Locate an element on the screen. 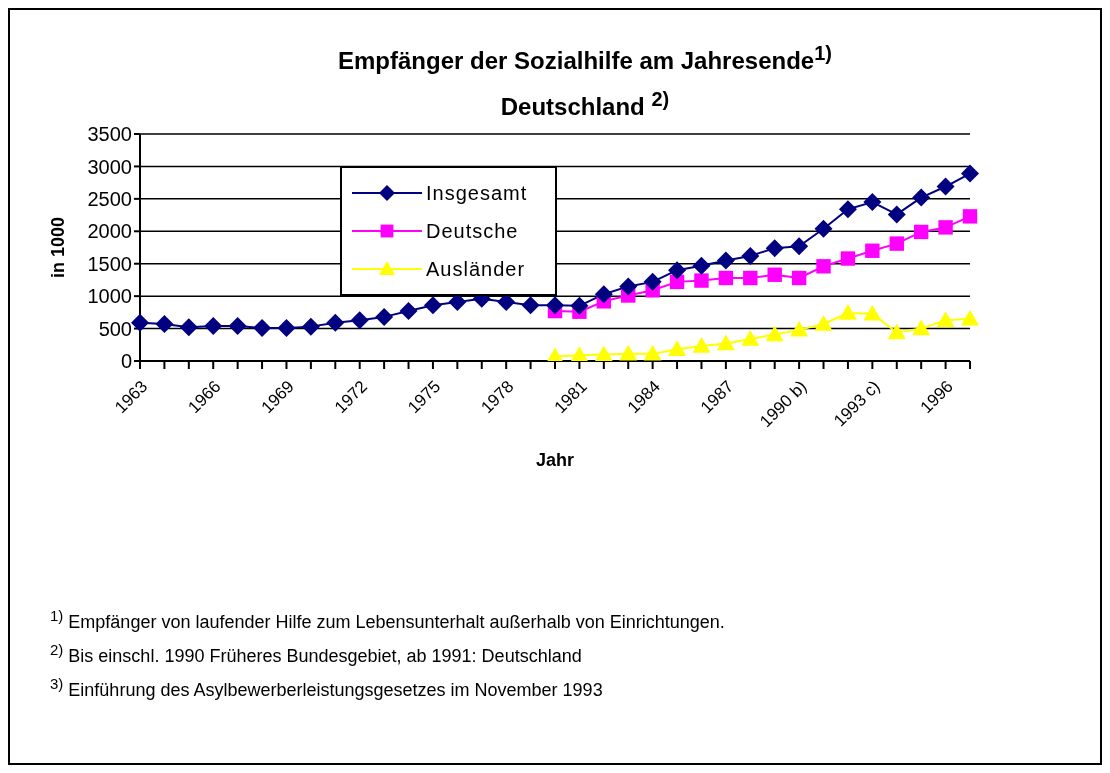  legend-label: Ausländer is located at coordinates (476, 269).